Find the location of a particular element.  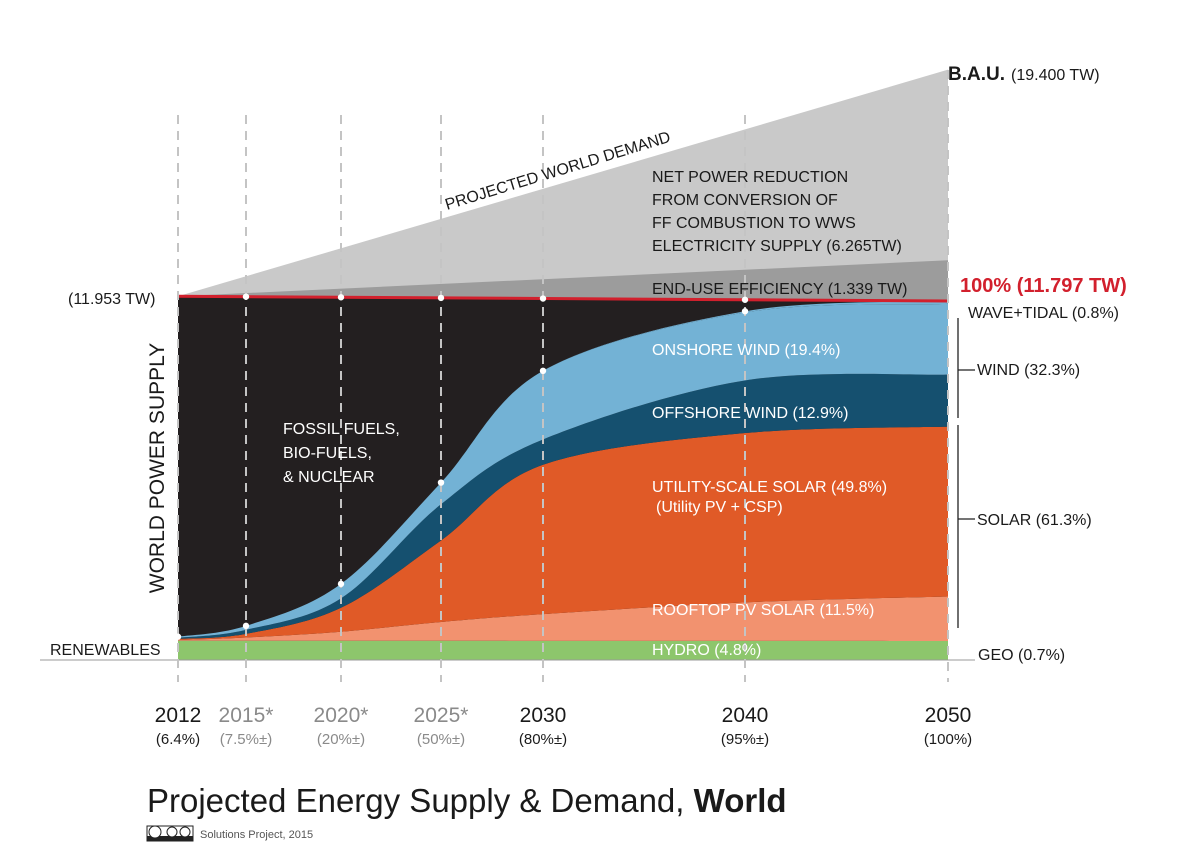

solar-group-label: SOLAR (61.3%) is located at coordinates (1034, 520).